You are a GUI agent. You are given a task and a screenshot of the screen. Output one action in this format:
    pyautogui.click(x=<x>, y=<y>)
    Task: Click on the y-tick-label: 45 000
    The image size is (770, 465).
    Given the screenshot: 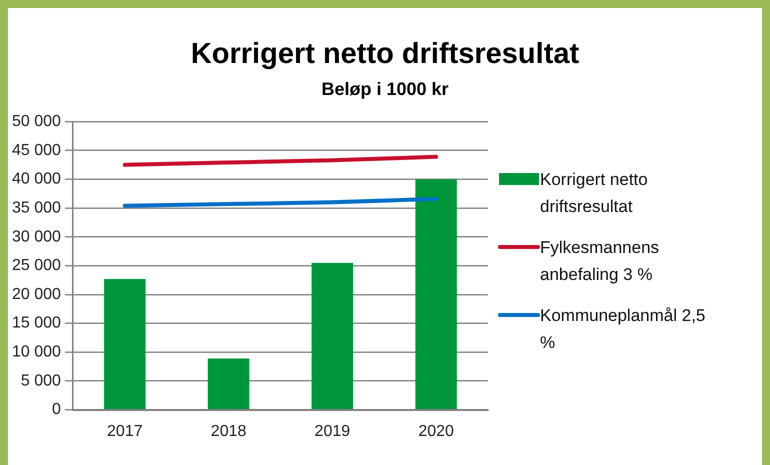 What is the action you would take?
    pyautogui.click(x=37, y=150)
    